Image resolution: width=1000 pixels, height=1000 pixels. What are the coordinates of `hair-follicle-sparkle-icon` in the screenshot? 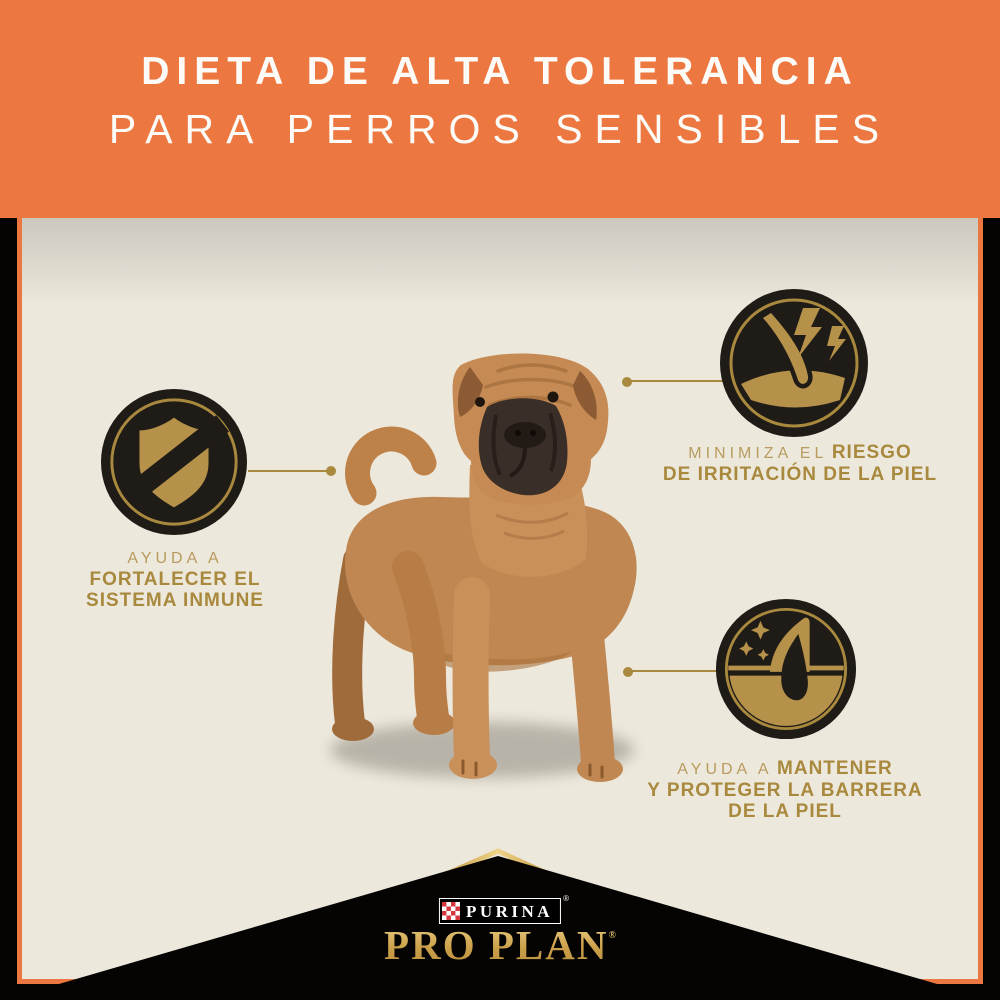 It's located at (786, 669).